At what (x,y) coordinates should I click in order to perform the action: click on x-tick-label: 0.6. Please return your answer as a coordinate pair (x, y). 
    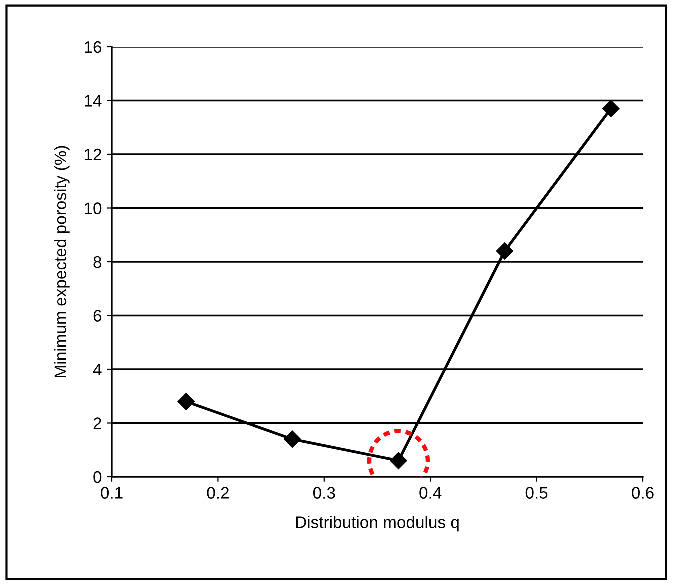
    Looking at the image, I should click on (643, 493).